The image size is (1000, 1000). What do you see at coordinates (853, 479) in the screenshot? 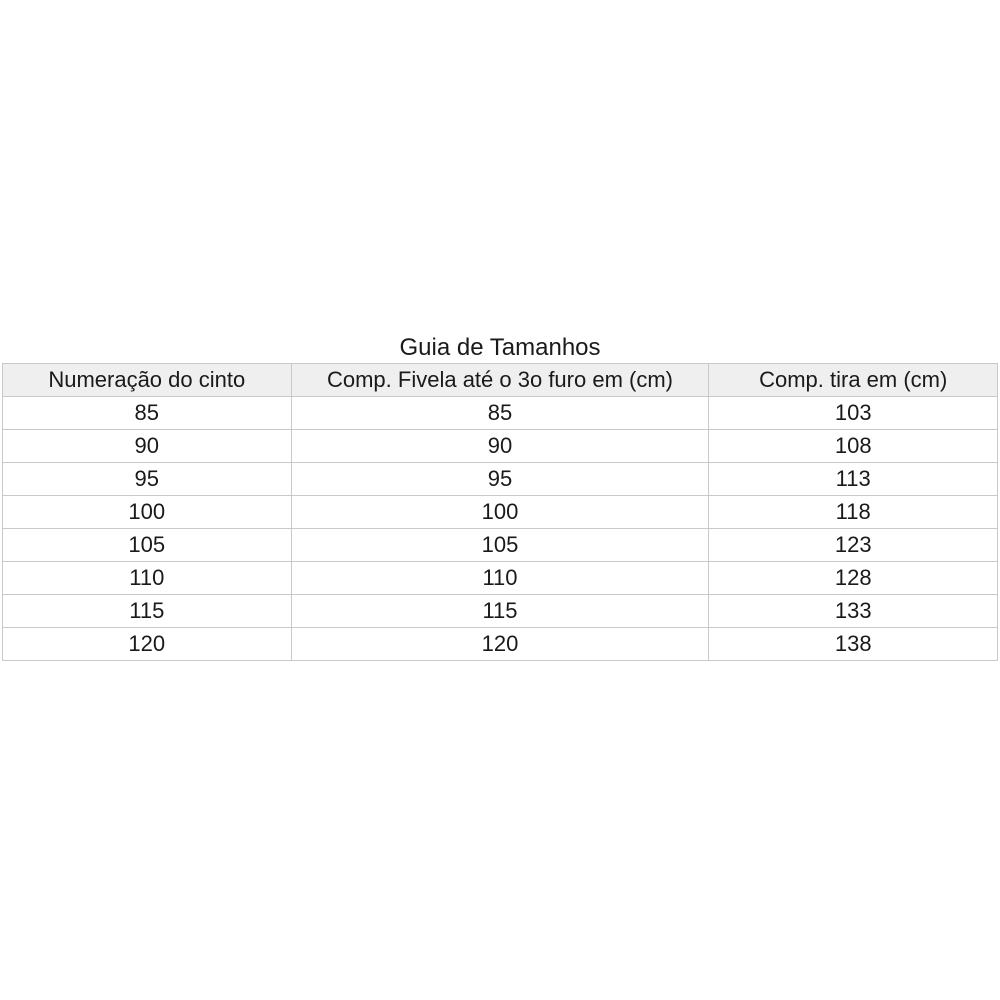
I see `table-cell: 113` at bounding box center [853, 479].